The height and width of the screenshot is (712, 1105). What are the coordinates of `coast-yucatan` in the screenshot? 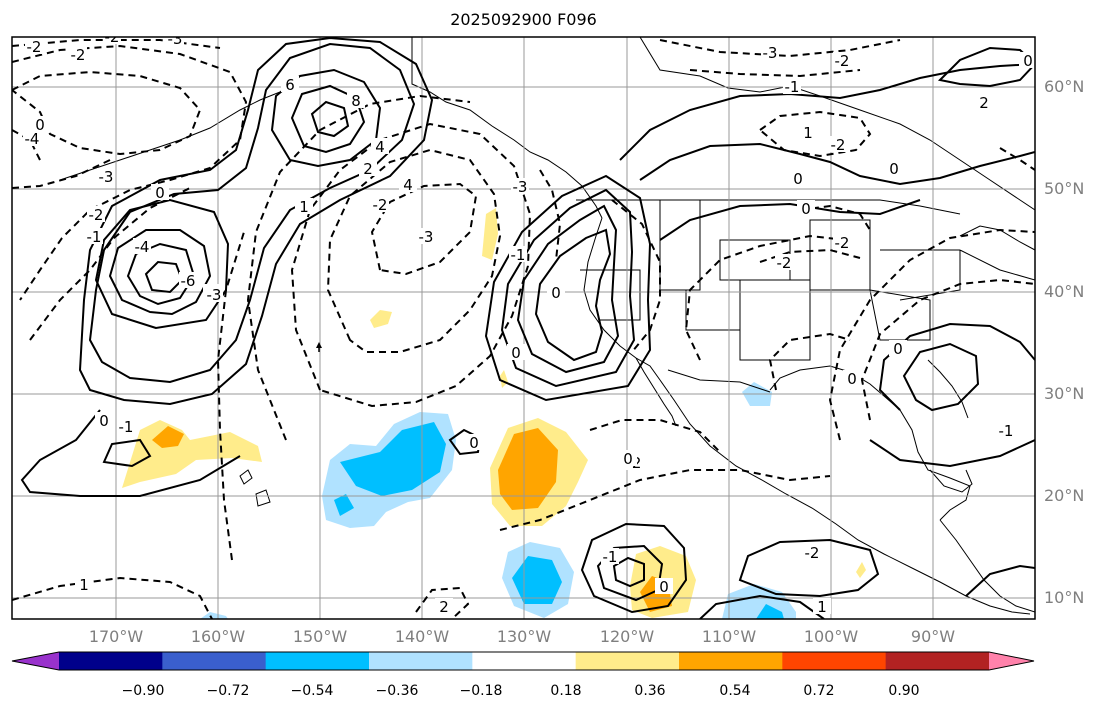 It's located at (951, 481).